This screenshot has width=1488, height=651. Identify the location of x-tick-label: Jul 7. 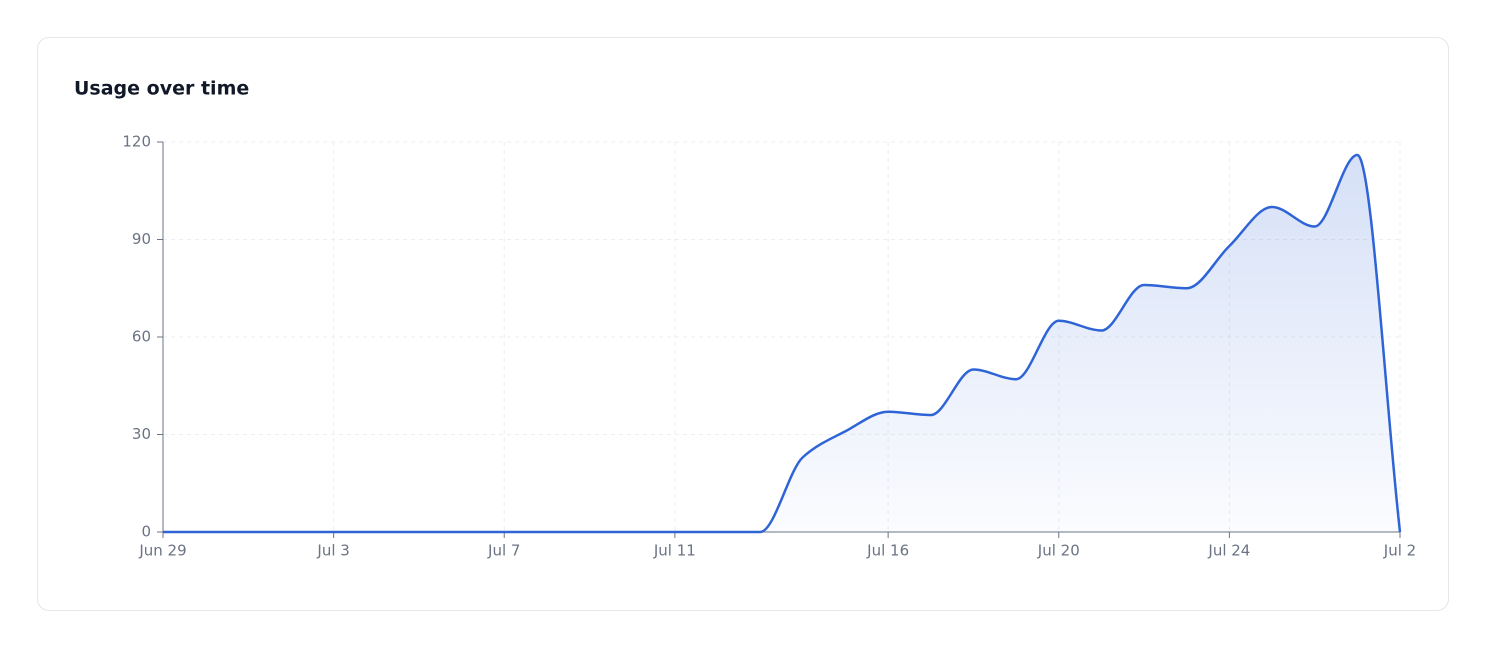
(503, 551).